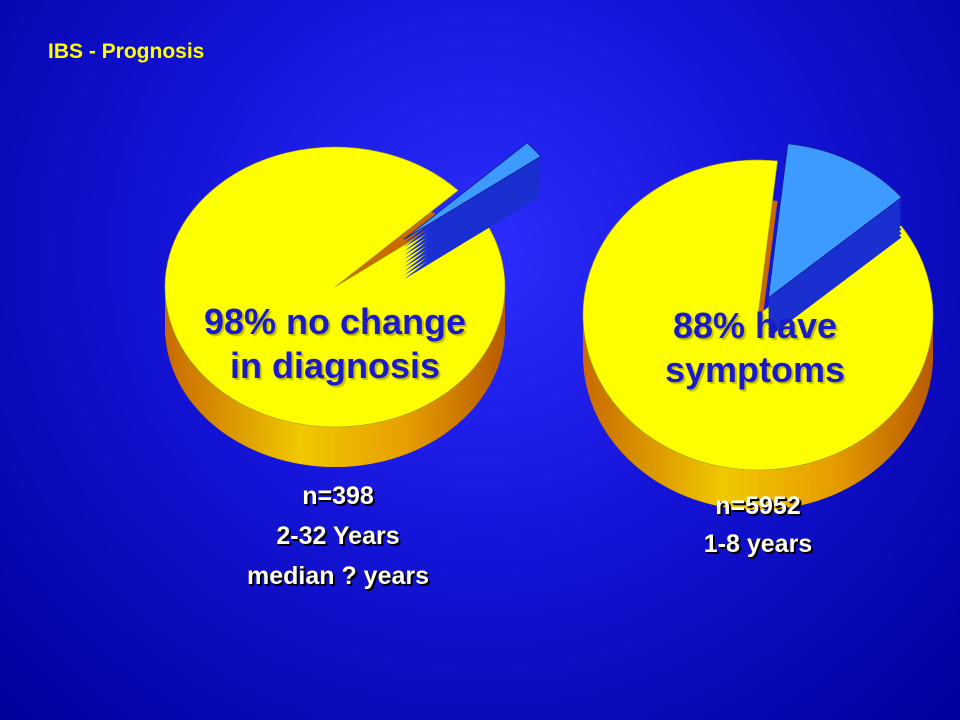  Describe the element at coordinates (338, 536) in the screenshot. I see `sample-note: 2-32 Years` at that location.